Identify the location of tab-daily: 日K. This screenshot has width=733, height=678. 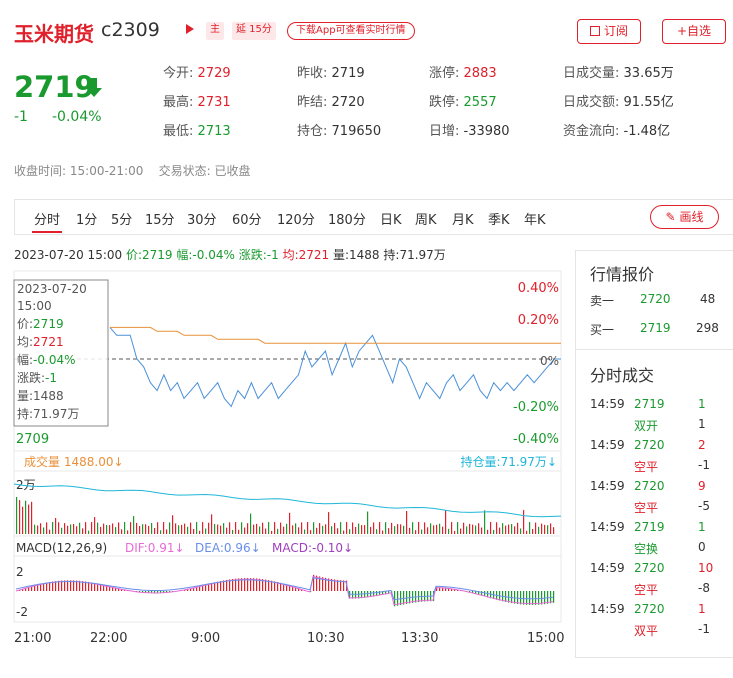
(391, 220).